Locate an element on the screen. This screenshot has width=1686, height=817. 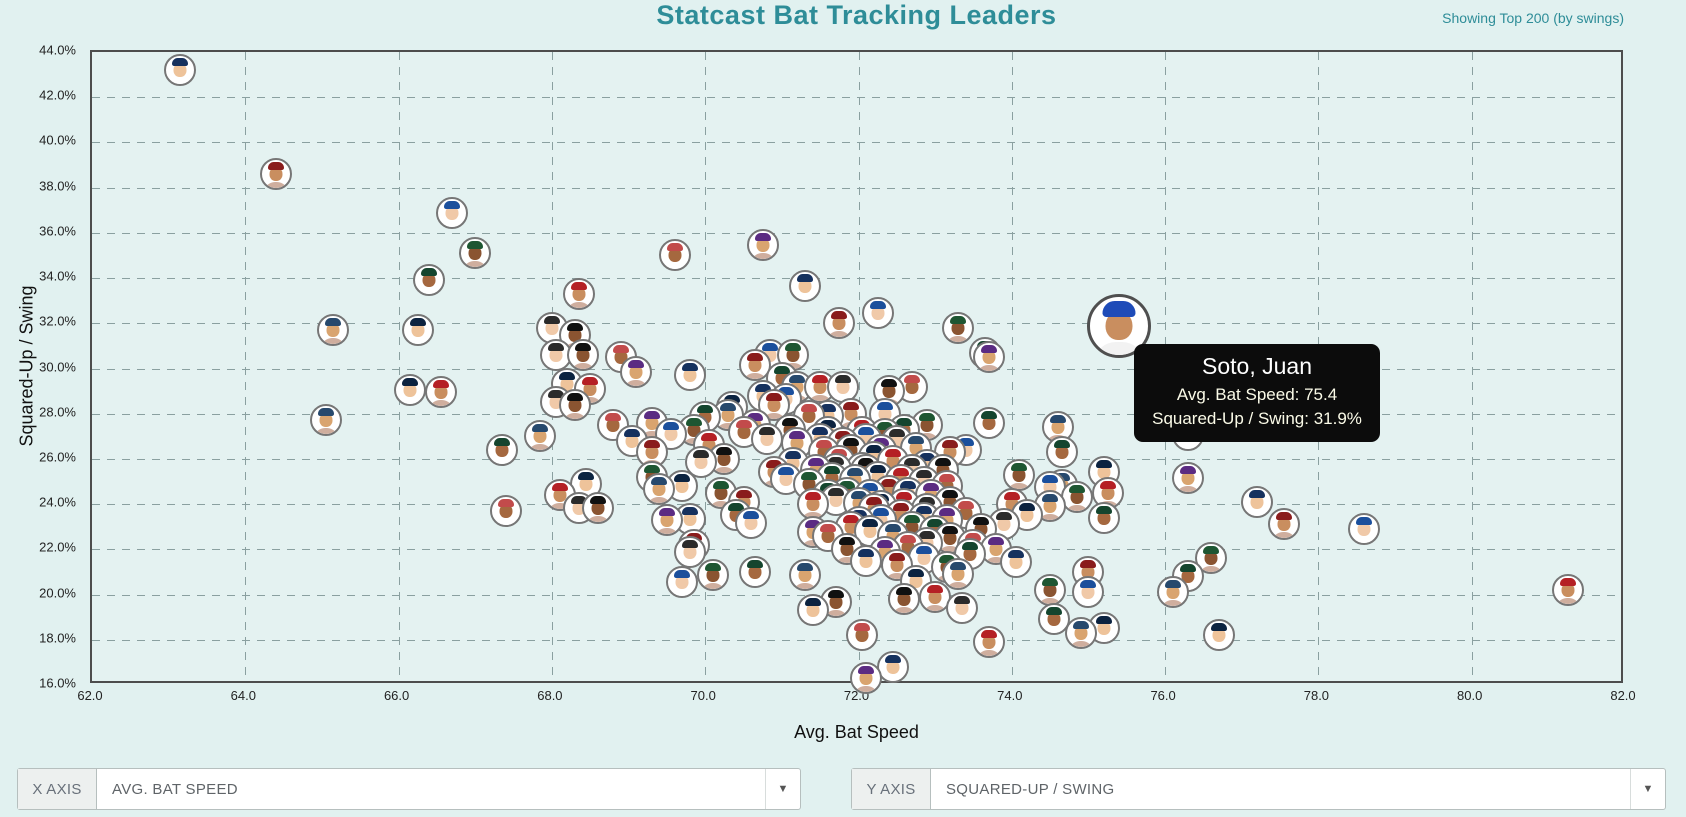
y-tick-label: 20.0% is located at coordinates (57, 593).